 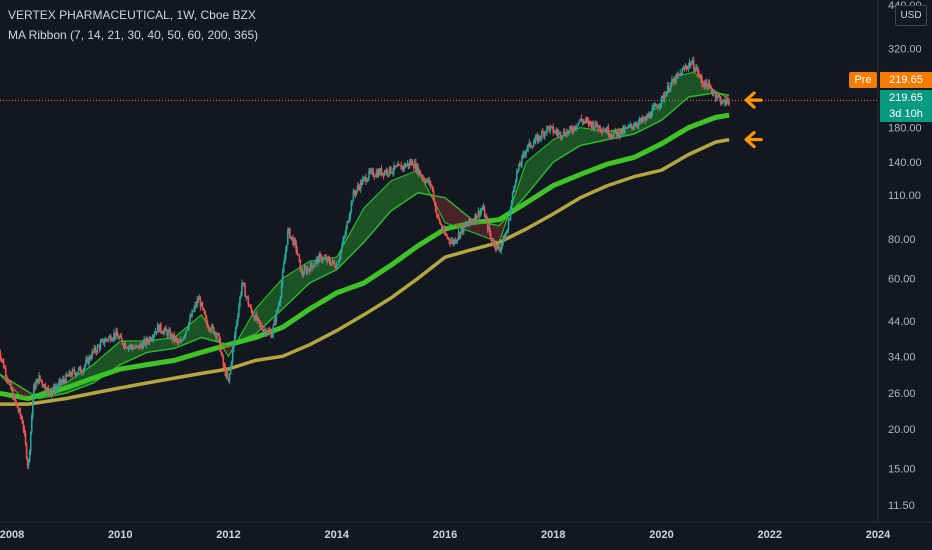 What do you see at coordinates (902, 322) in the screenshot?
I see `price-tick-label: 44.00` at bounding box center [902, 322].